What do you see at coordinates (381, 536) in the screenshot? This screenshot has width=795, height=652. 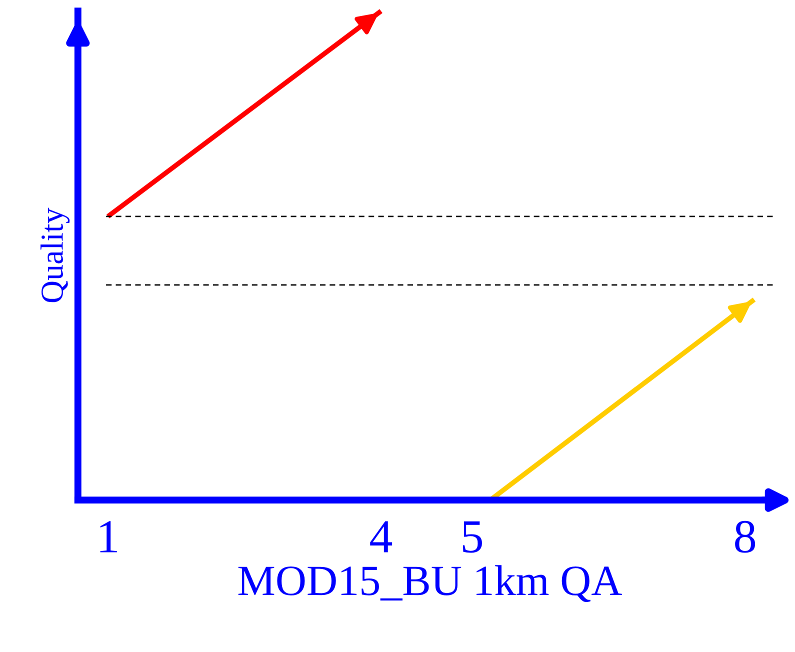 I see `x-tick-label: 4` at bounding box center [381, 536].